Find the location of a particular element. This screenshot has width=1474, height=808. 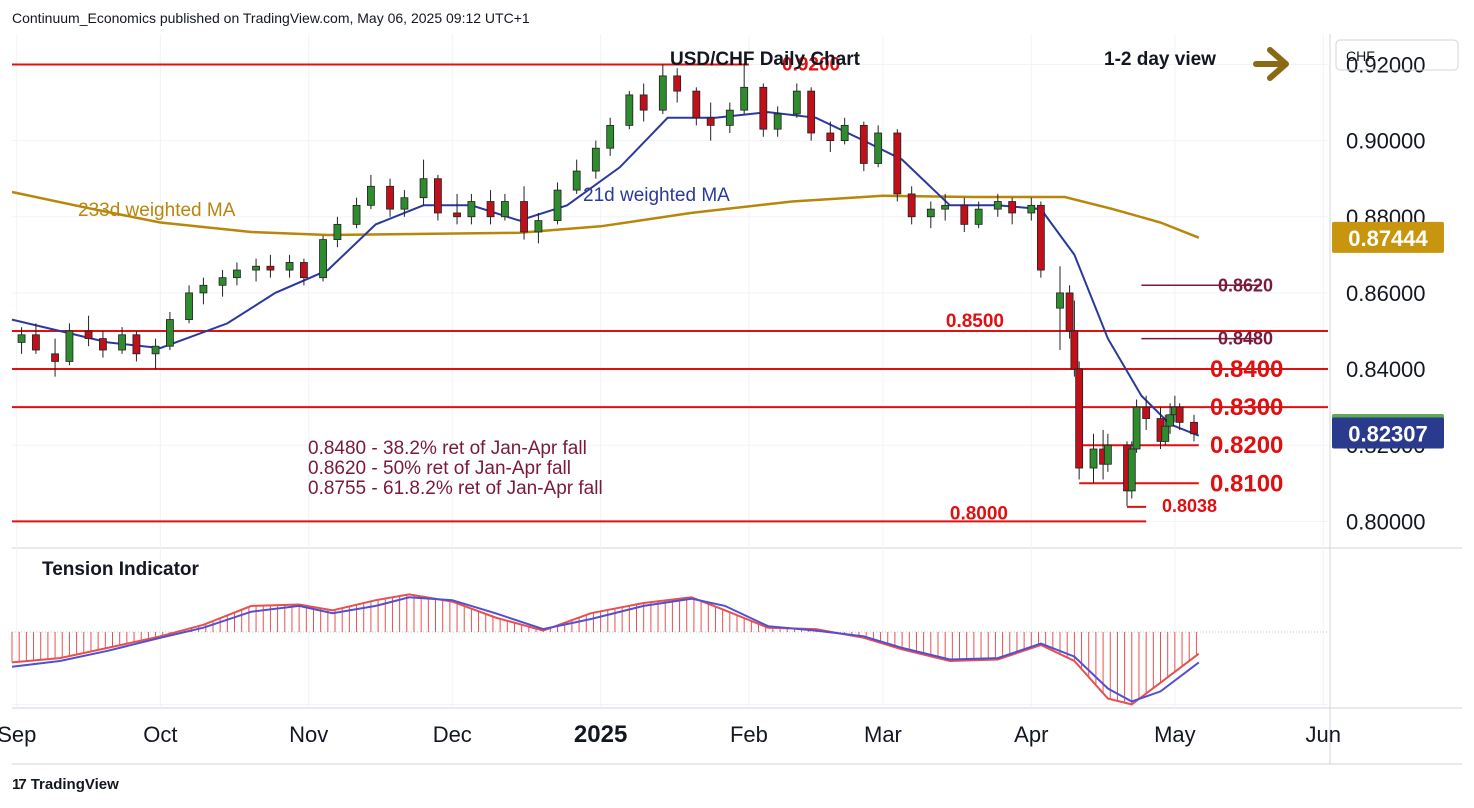

x-tick-label: Sep is located at coordinates (18, 734).